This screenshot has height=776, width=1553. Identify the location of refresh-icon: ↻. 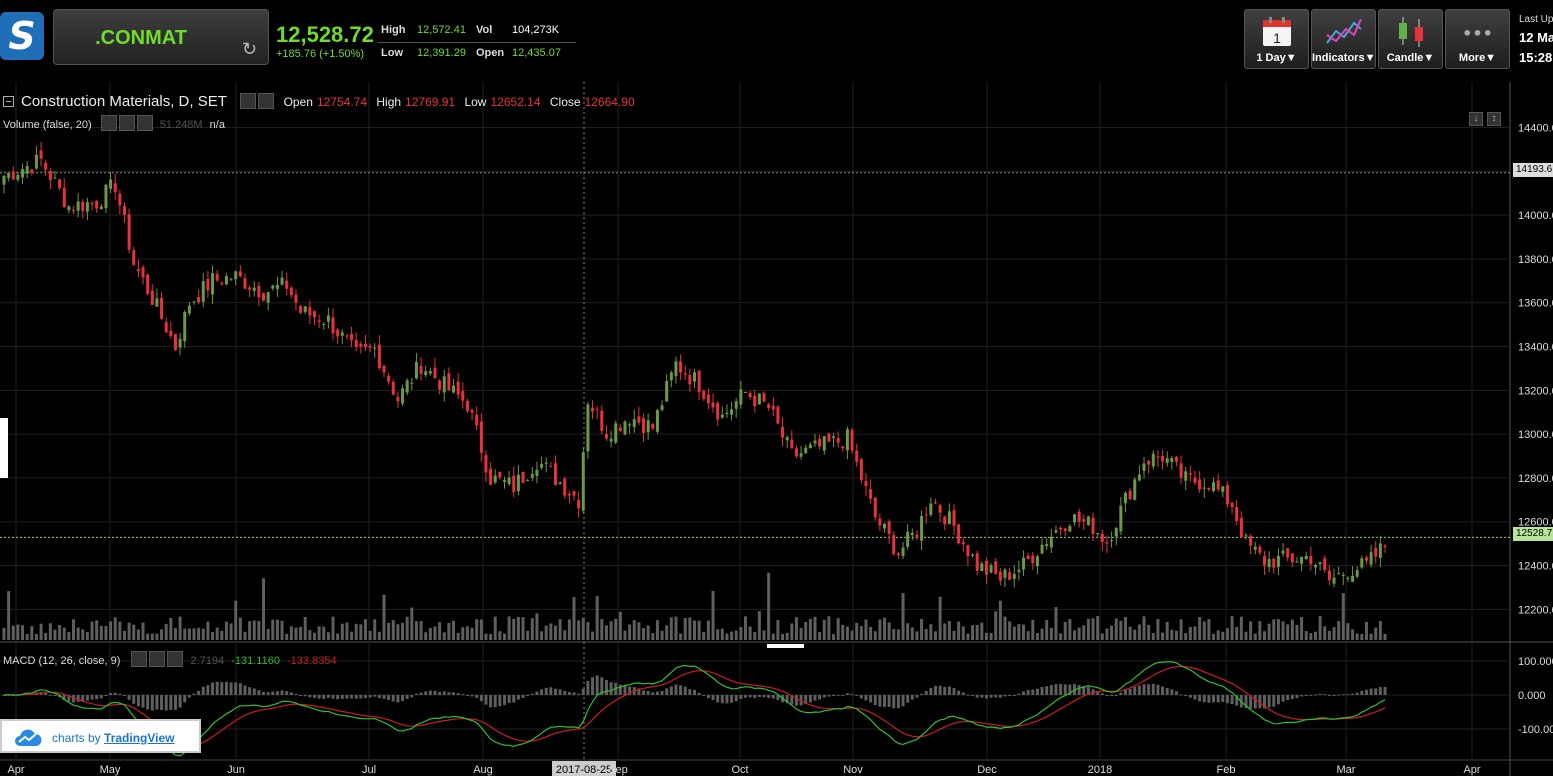
(250, 49).